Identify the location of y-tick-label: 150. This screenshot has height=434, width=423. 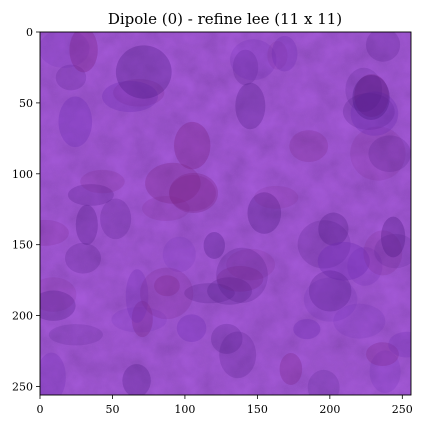
(22, 245).